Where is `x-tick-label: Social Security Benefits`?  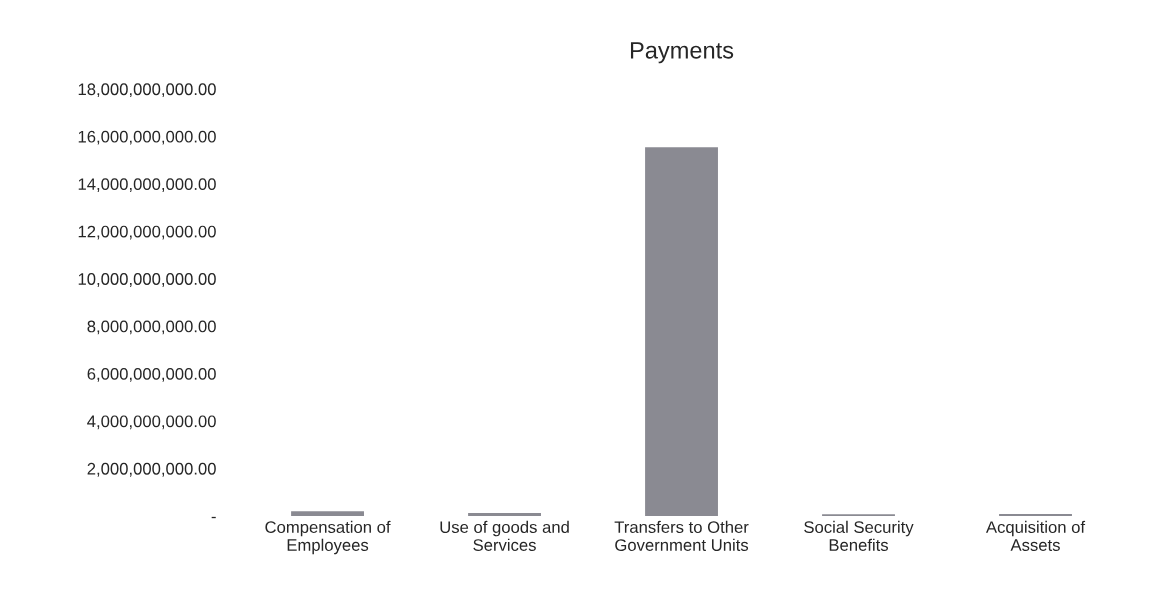 x-tick-label: Social Security Benefits is located at coordinates (859, 535).